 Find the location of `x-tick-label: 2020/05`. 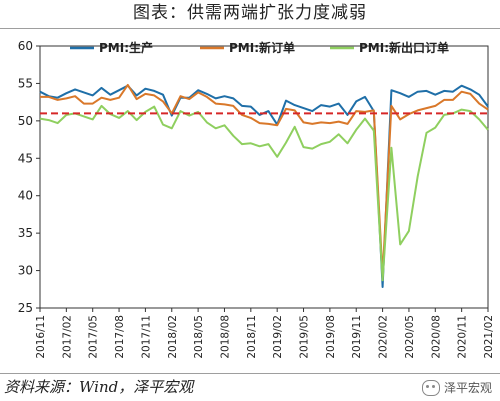

x-tick-label: 2020/05 is located at coordinates (410, 337).